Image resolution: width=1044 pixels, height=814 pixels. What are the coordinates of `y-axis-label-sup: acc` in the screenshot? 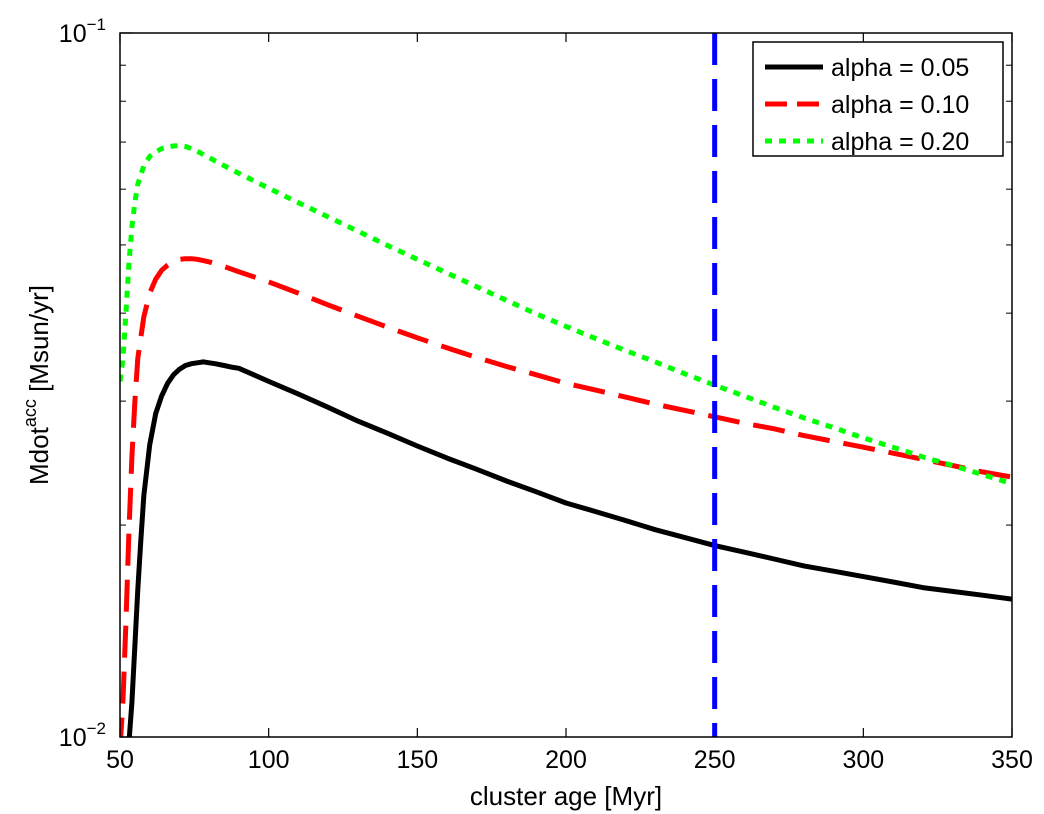 It's located at (30, 413).